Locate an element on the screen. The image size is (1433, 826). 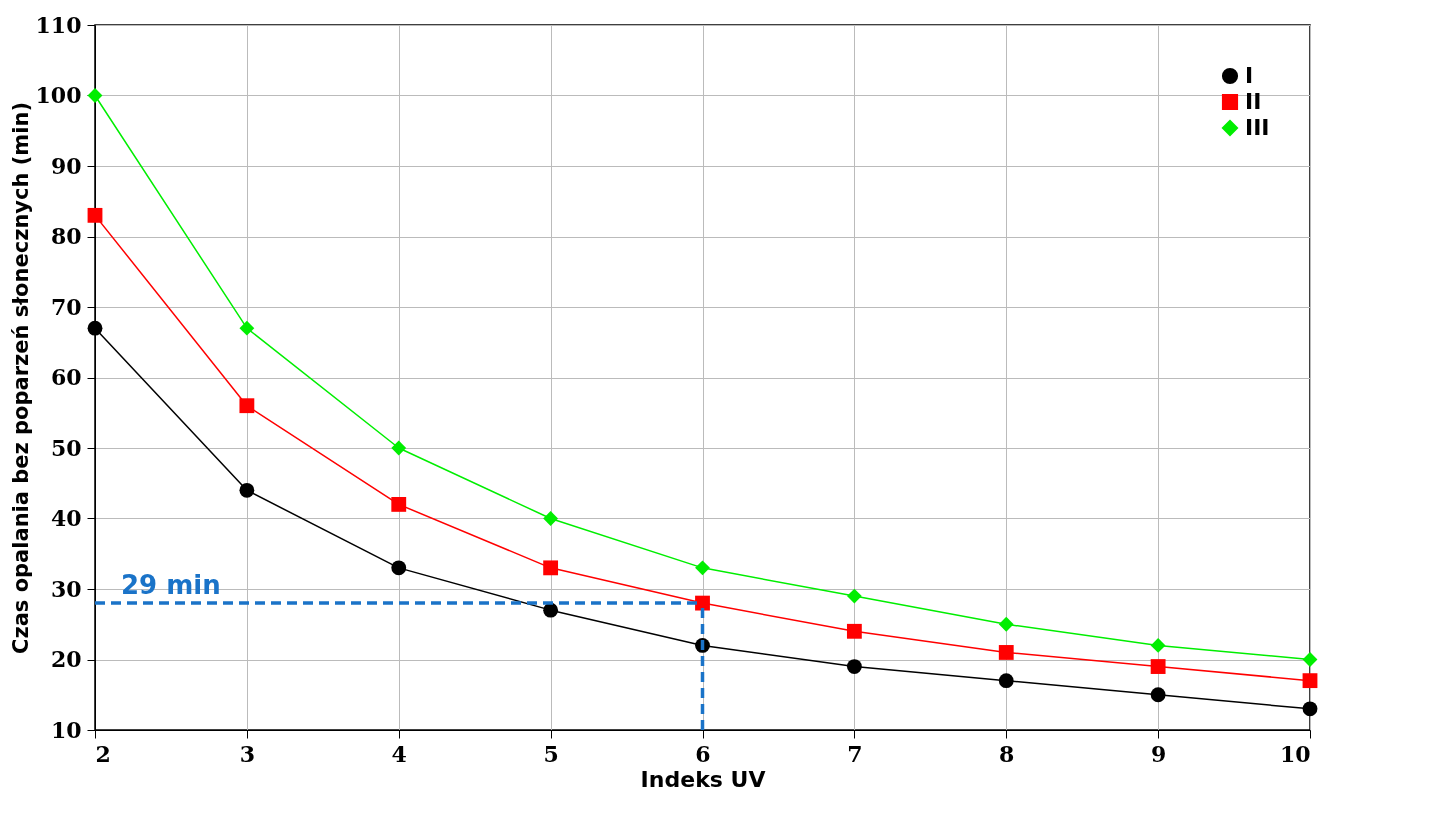
x-tick-label: 5 is located at coordinates (551, 753).